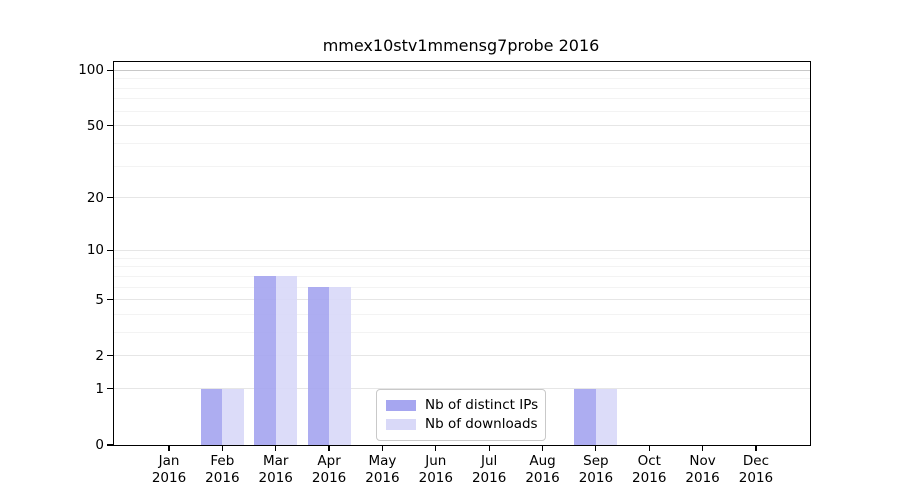  What do you see at coordinates (702, 469) in the screenshot?
I see `x-tick-label-nov: Nov 2016` at bounding box center [702, 469].